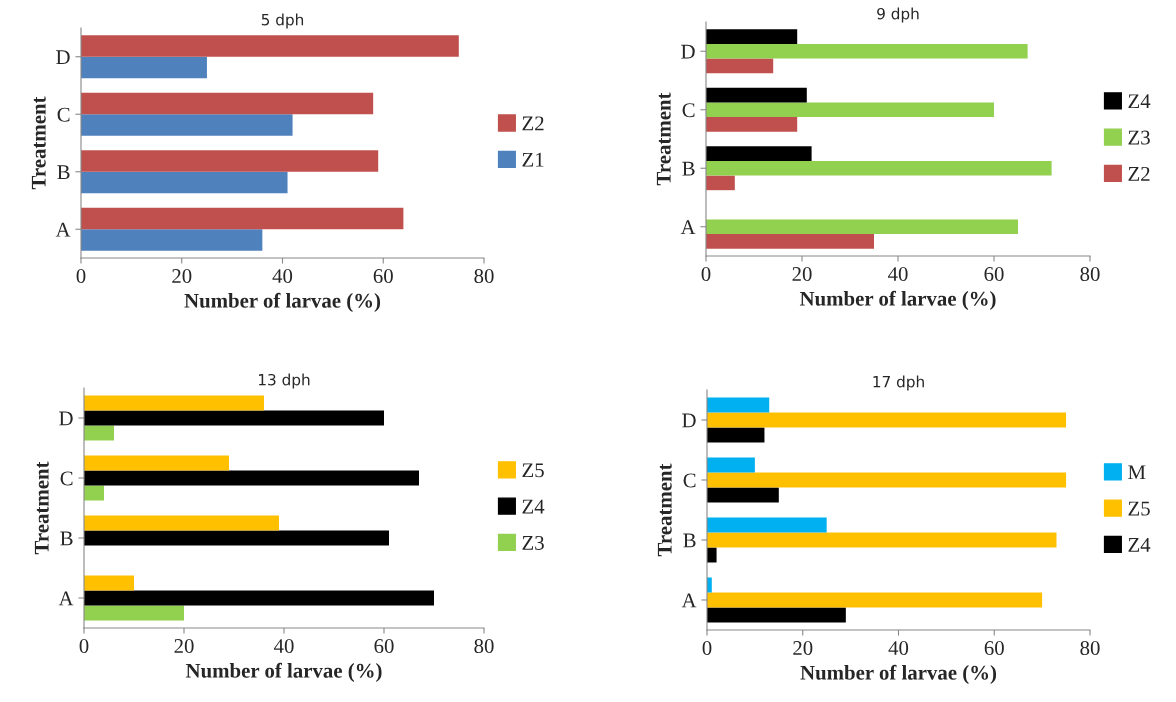  I want to click on legend-label: Z1, so click(533, 159).